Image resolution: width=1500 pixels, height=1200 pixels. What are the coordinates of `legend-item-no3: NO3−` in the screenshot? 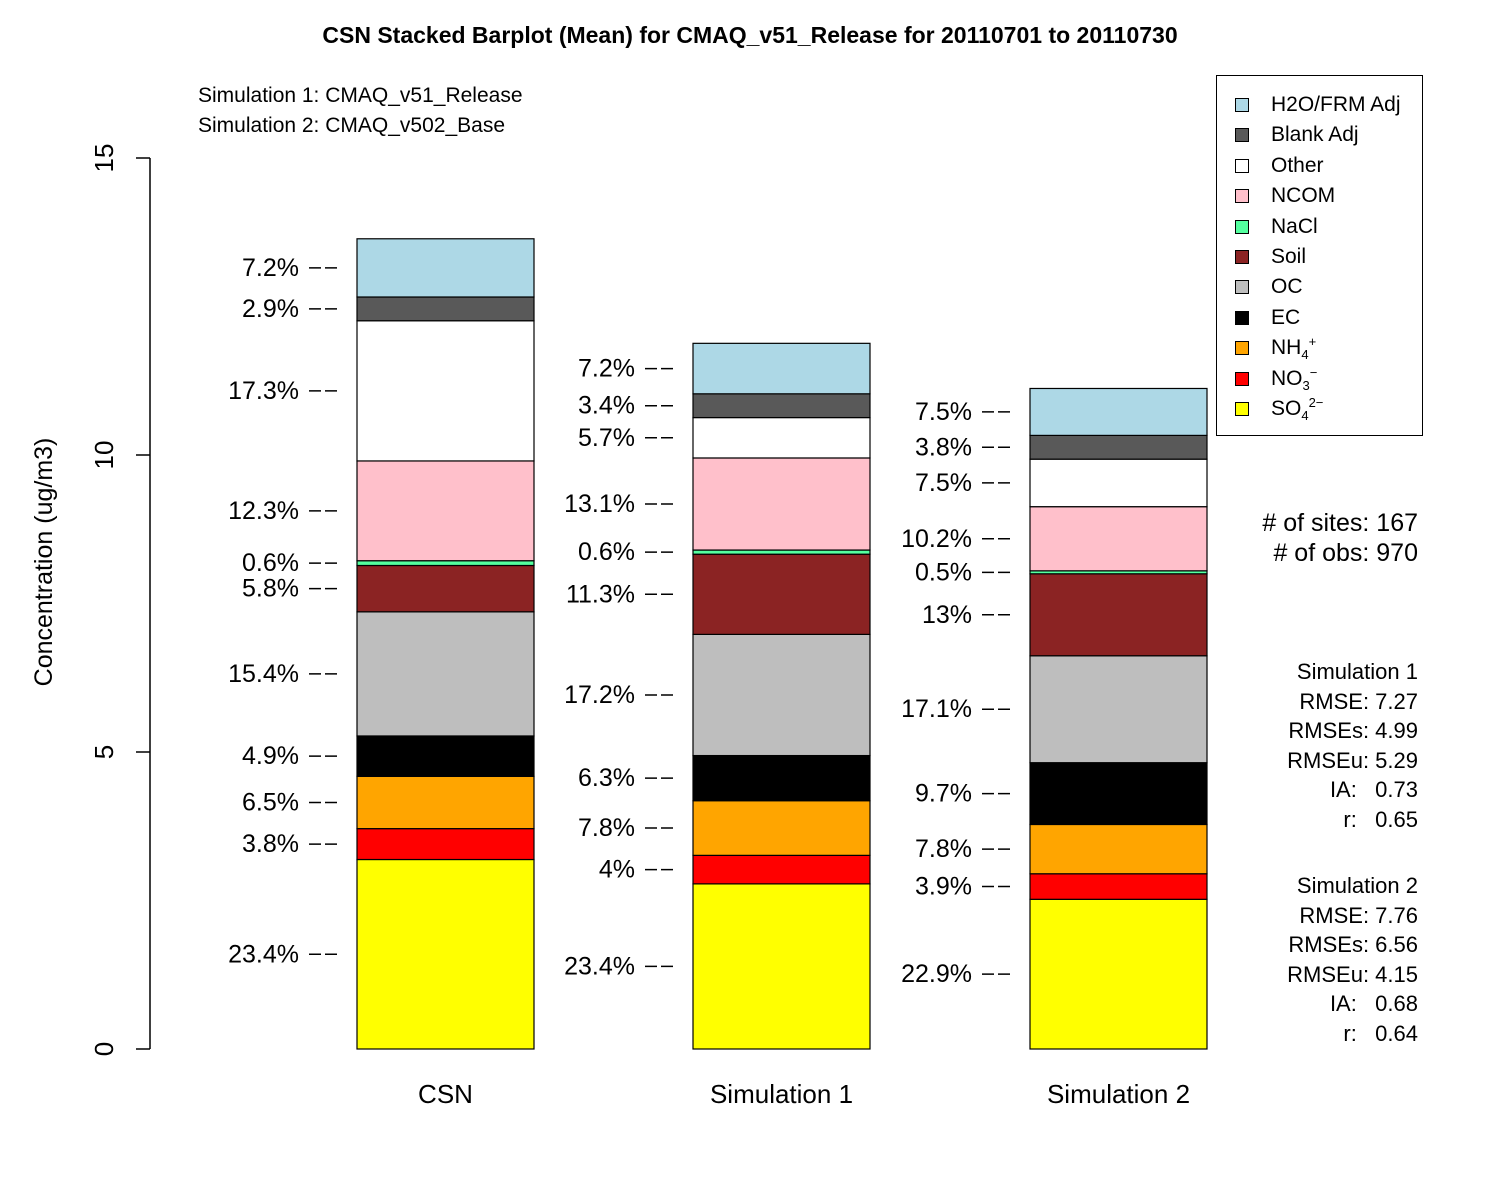 It's located at (1276, 379).